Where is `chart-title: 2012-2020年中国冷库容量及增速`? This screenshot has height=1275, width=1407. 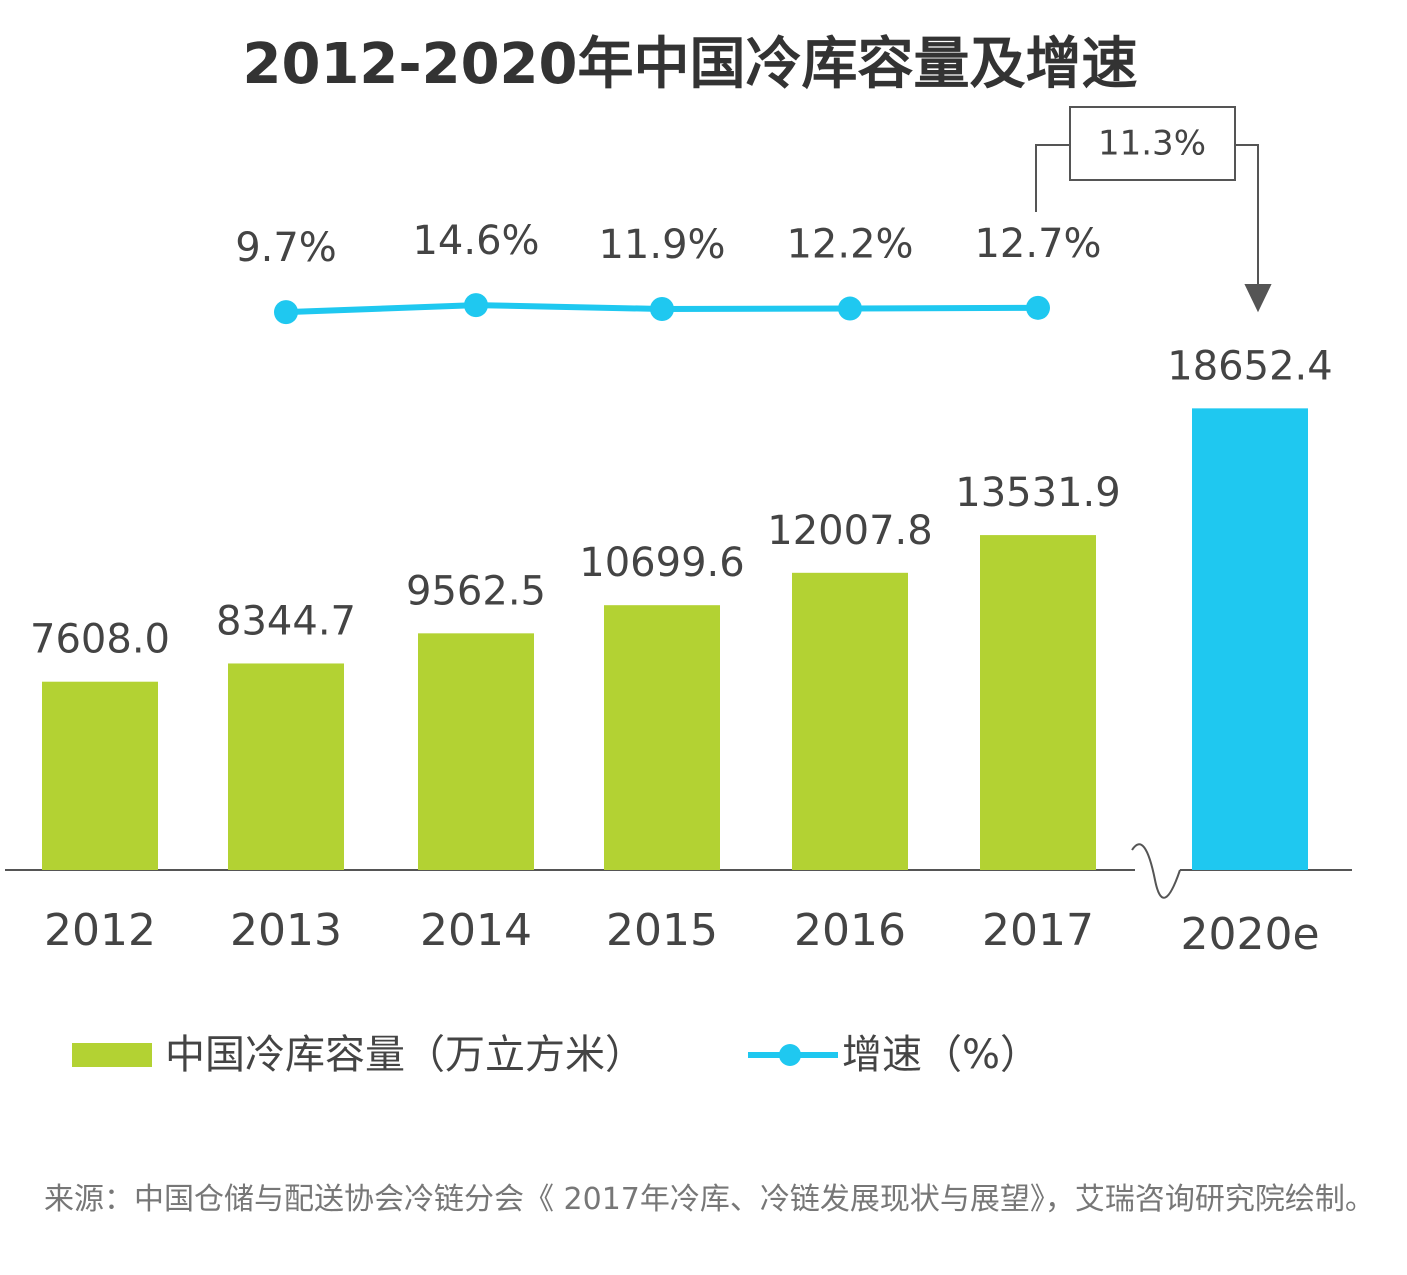 chart-title: 2012-2020年中国冷库容量及增速 is located at coordinates (690, 64).